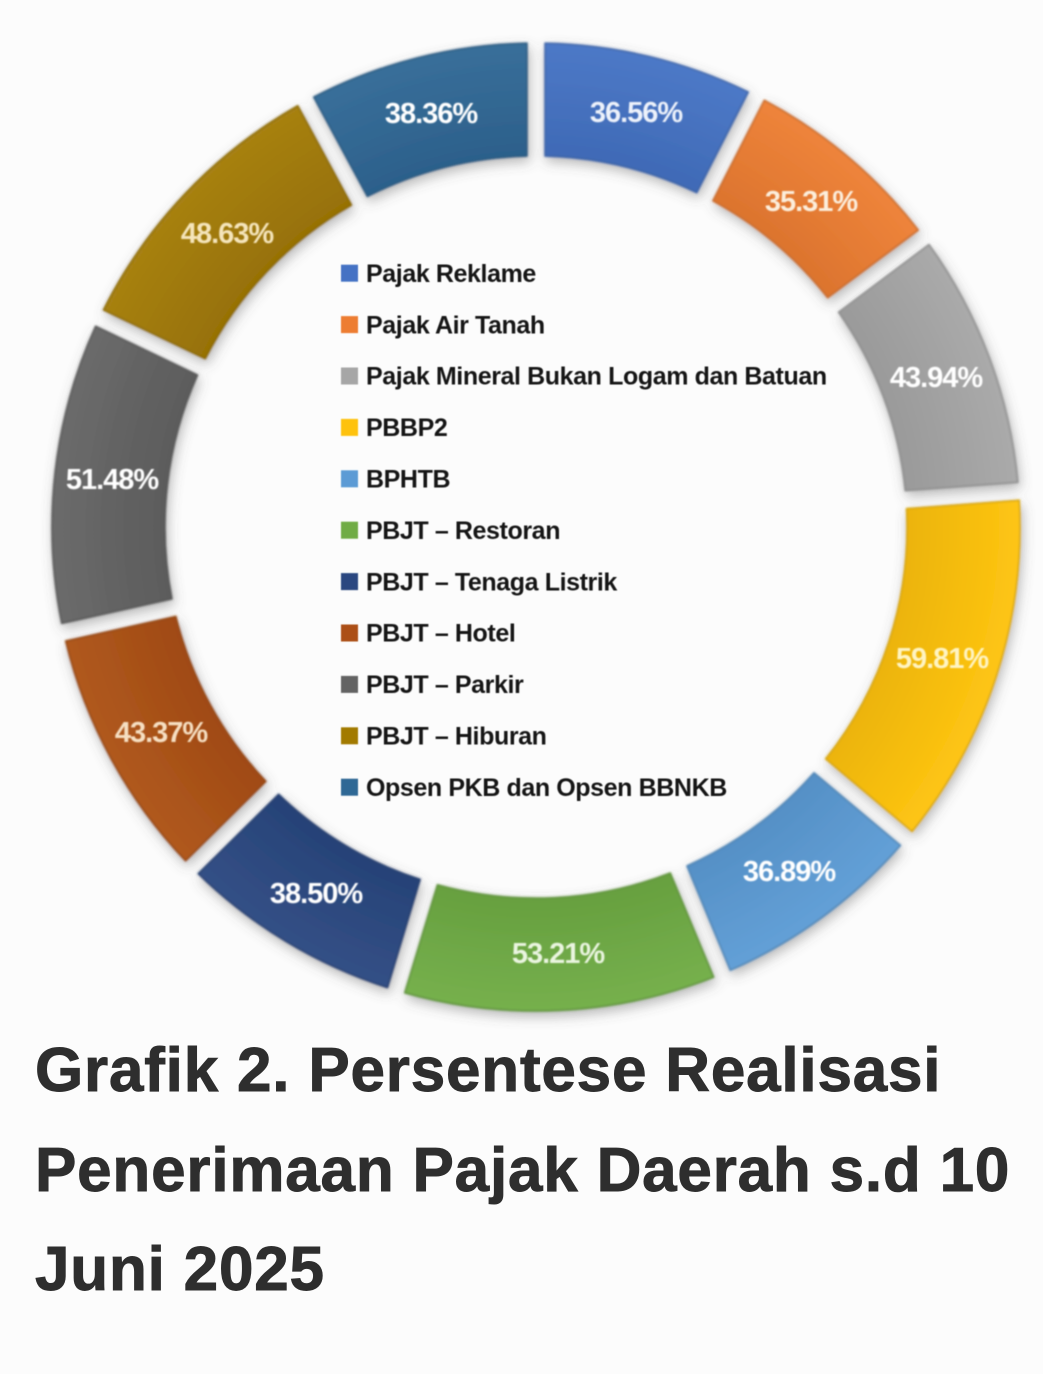 The width and height of the screenshot is (1043, 1374). I want to click on svg-text: PBJT – Parkir, so click(445, 685).